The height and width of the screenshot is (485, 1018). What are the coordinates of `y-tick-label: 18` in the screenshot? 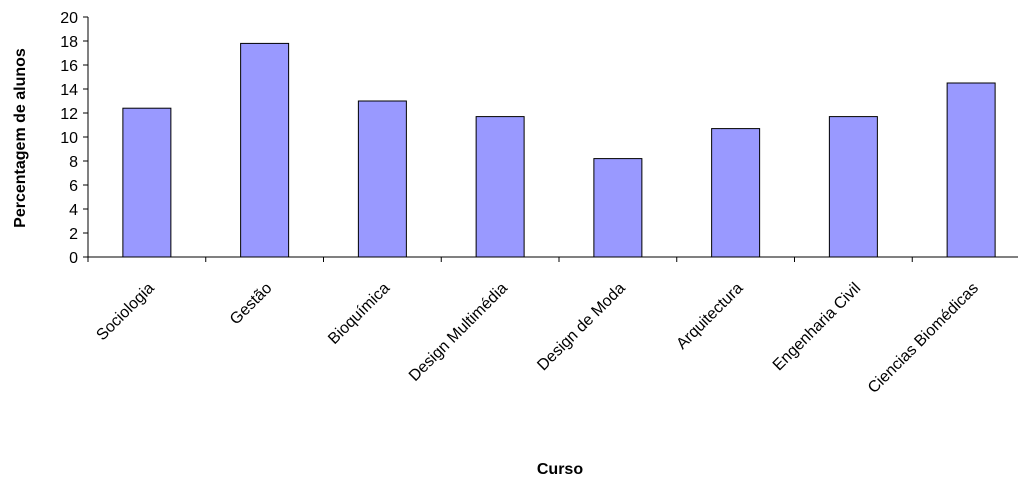 It's located at (69, 42).